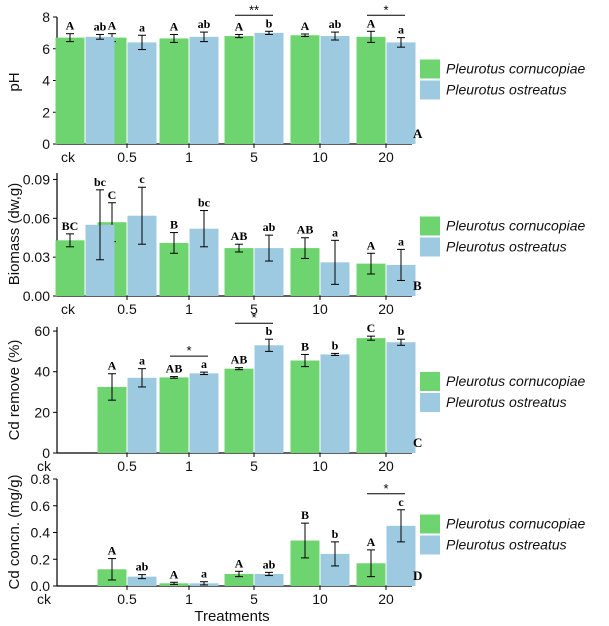 The width and height of the screenshot is (609, 626). Describe the element at coordinates (46, 112) in the screenshot. I see `y-tick-label: 2` at that location.